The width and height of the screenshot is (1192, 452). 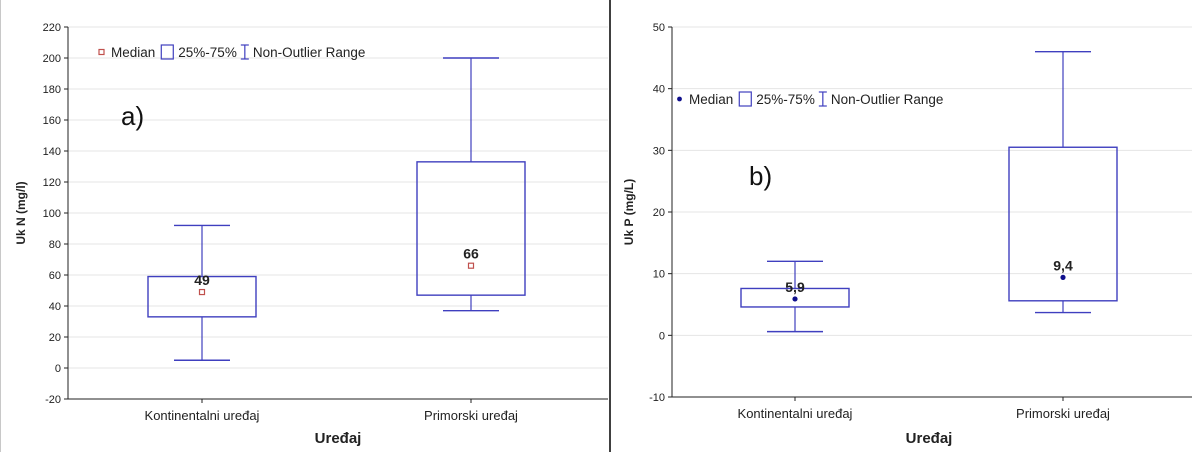 I want to click on y-tick-label: 200, so click(x=52, y=59).